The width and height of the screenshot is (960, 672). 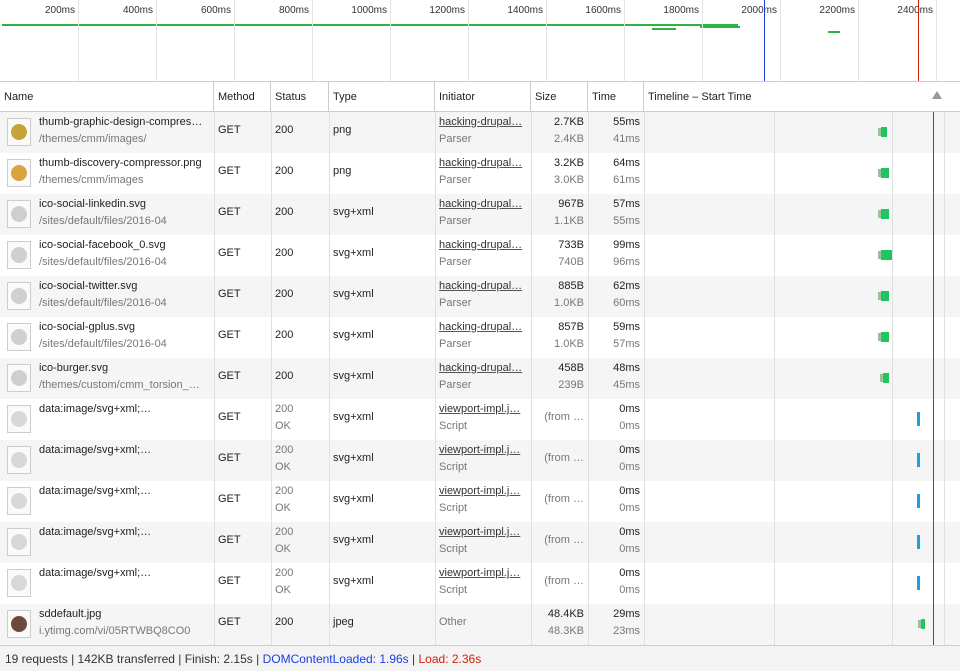 I want to click on column-header-type: Type, so click(x=382, y=97).